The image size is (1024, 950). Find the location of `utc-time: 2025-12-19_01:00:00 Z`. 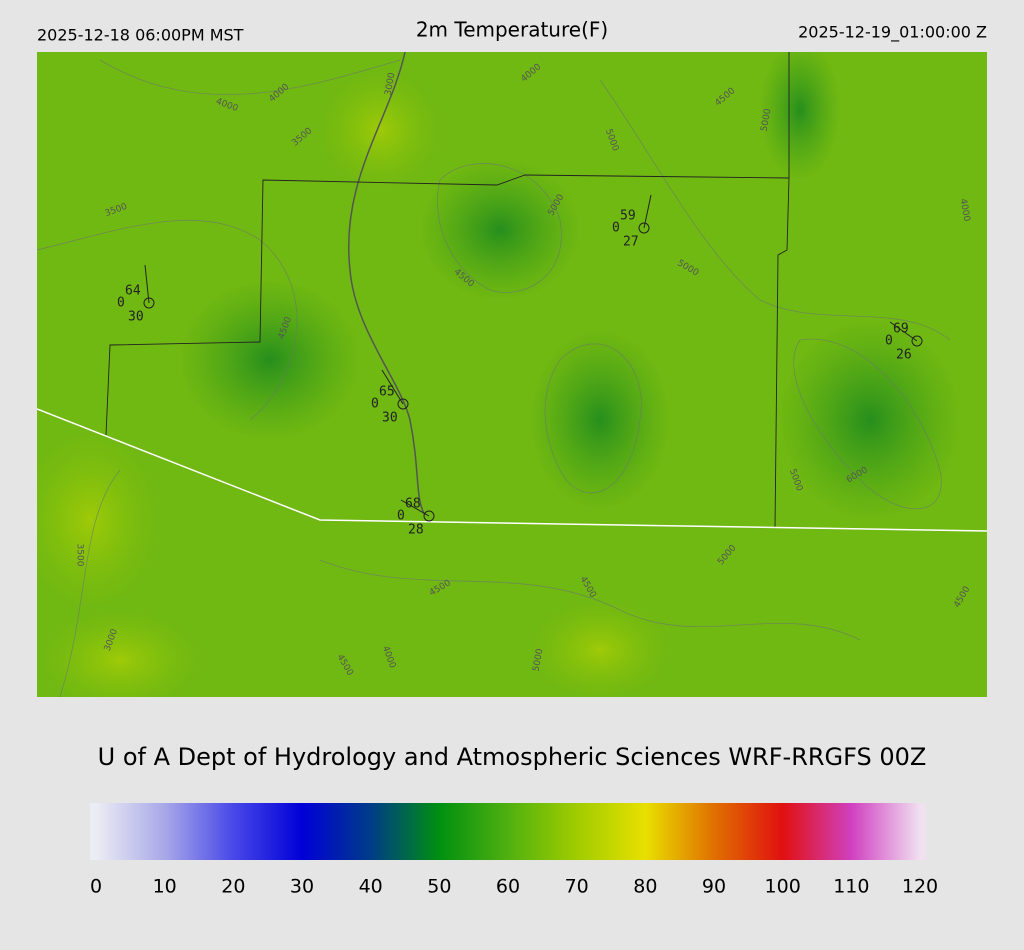

utc-time: 2025-12-19_01:00:00 Z is located at coordinates (892, 33).